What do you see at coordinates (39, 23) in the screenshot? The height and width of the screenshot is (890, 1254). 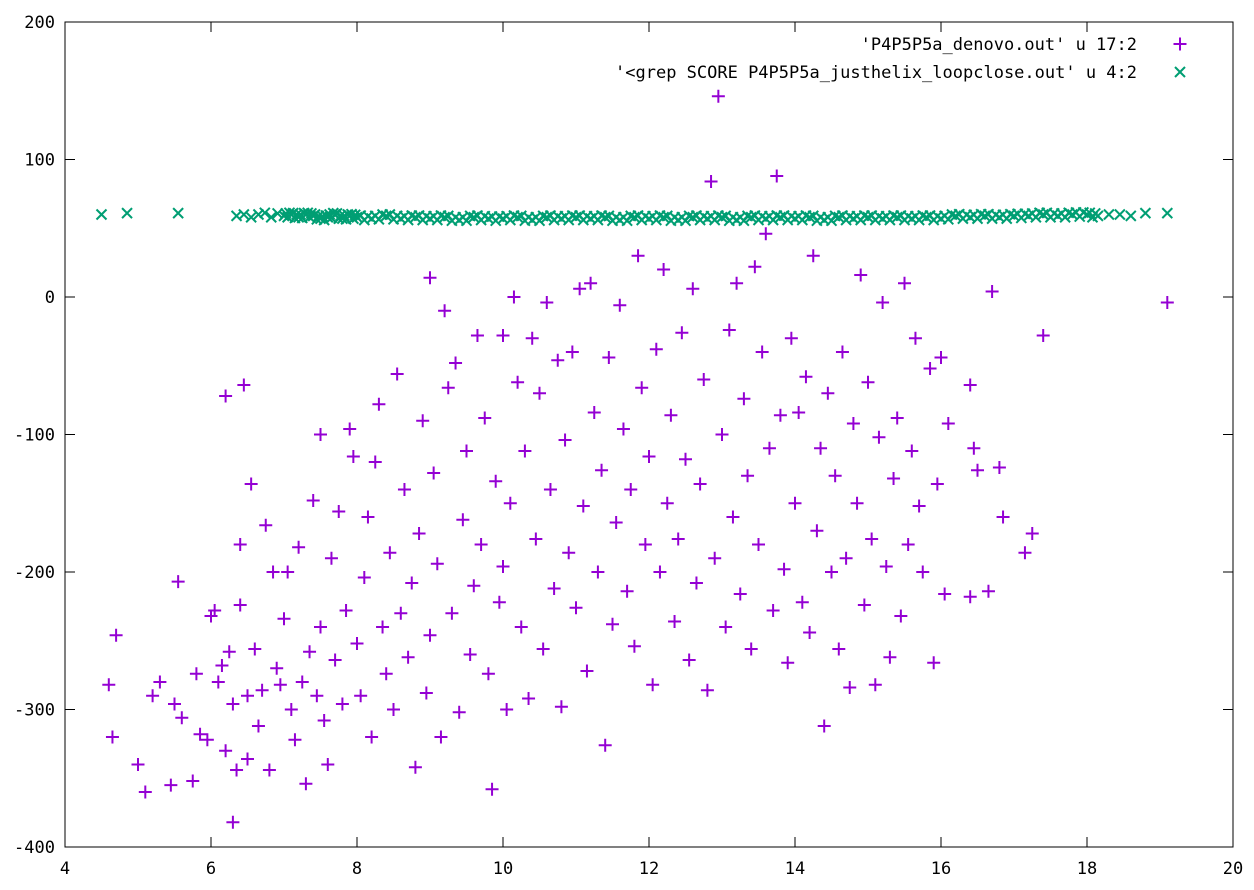 I see `y-tick-label: 200` at bounding box center [39, 23].